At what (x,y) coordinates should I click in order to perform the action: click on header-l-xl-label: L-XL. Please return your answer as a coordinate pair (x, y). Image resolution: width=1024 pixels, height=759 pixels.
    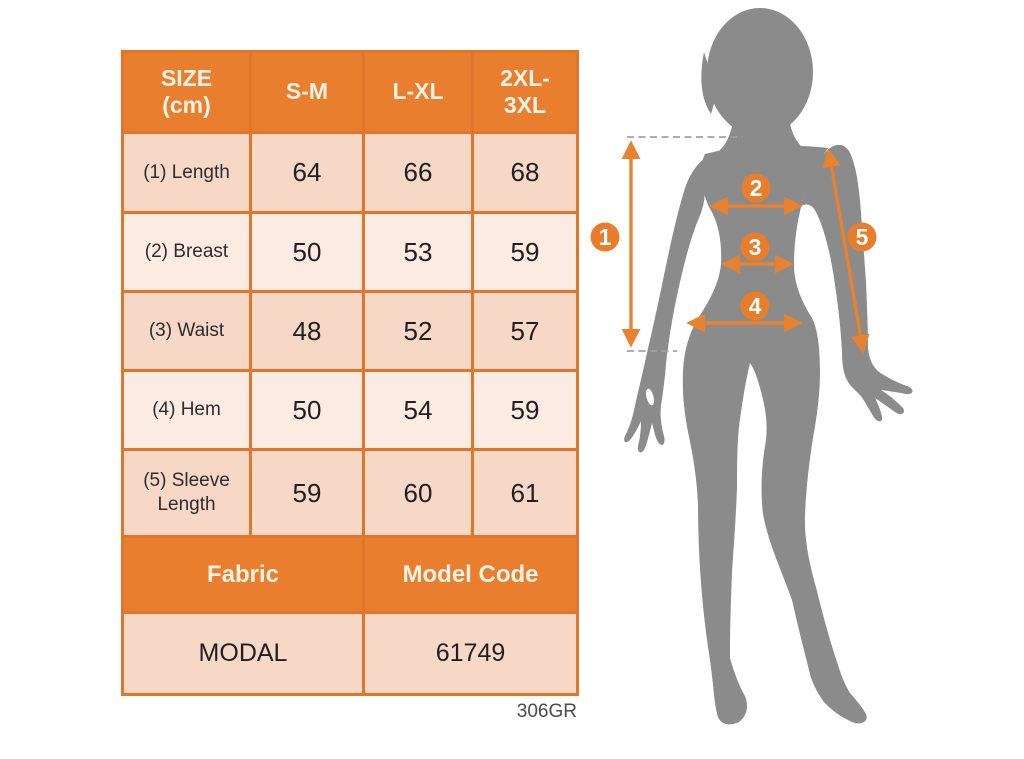
    Looking at the image, I should click on (418, 91).